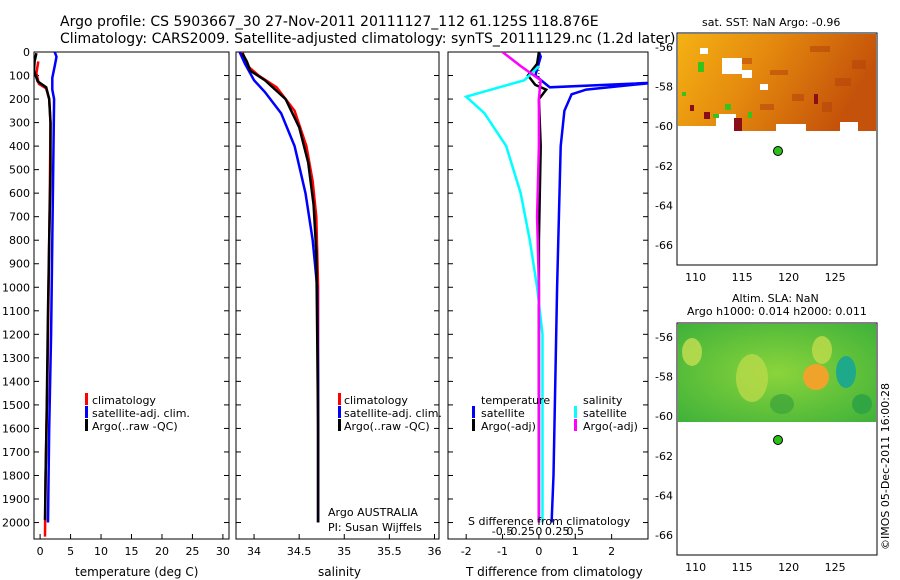  What do you see at coordinates (136, 572) in the screenshot?
I see `temperature-axis-label: temperature (deg C)` at bounding box center [136, 572].